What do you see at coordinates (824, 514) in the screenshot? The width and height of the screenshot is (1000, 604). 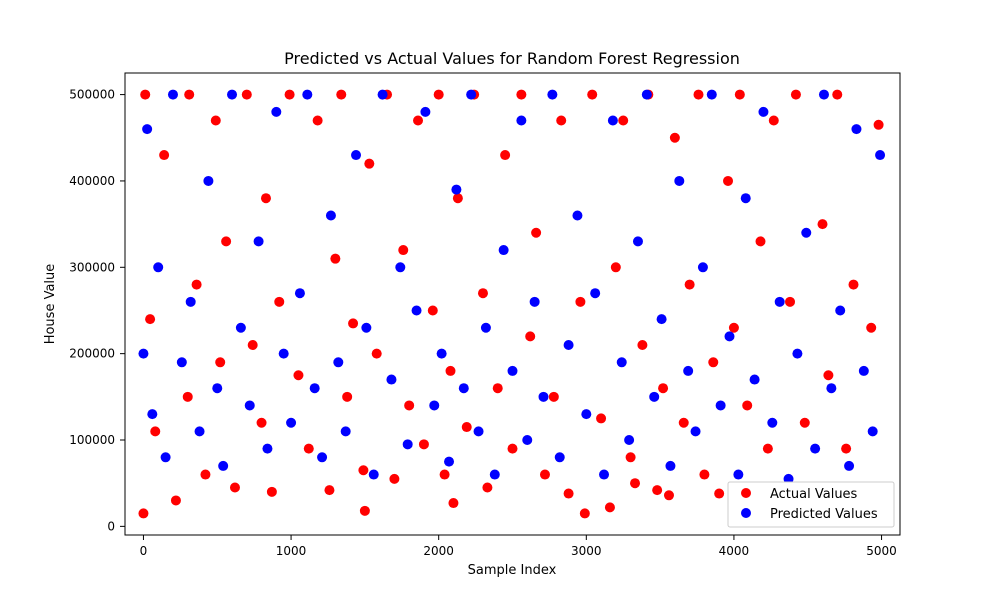 I see `legend-label-predicted: Predicted Values` at bounding box center [824, 514].